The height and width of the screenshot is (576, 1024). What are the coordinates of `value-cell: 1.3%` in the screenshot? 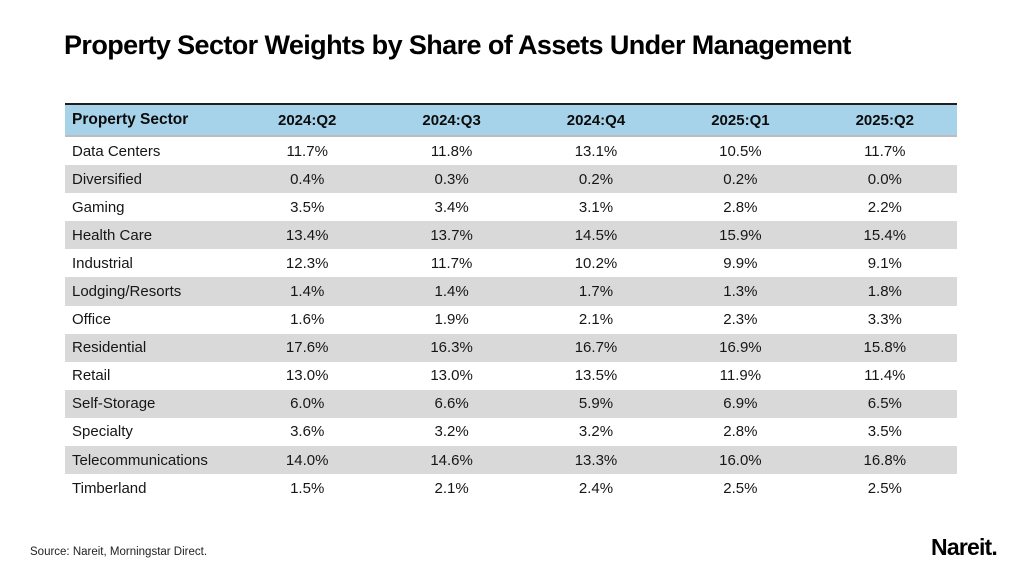 It's located at (740, 292).